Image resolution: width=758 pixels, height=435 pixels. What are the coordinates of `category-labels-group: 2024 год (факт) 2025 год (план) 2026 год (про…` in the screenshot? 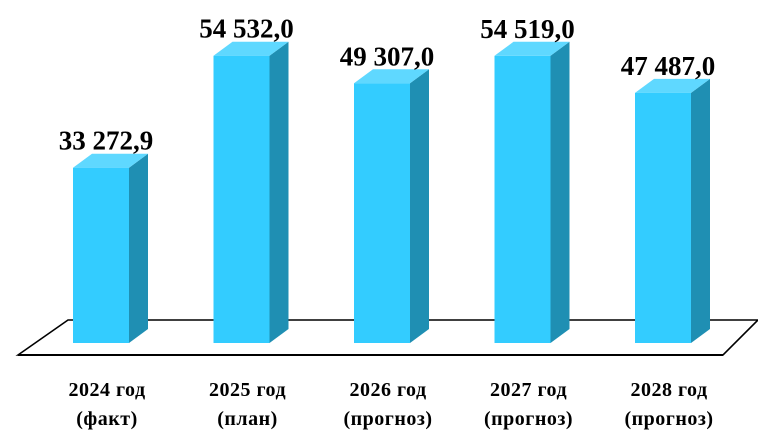 It's located at (390, 404).